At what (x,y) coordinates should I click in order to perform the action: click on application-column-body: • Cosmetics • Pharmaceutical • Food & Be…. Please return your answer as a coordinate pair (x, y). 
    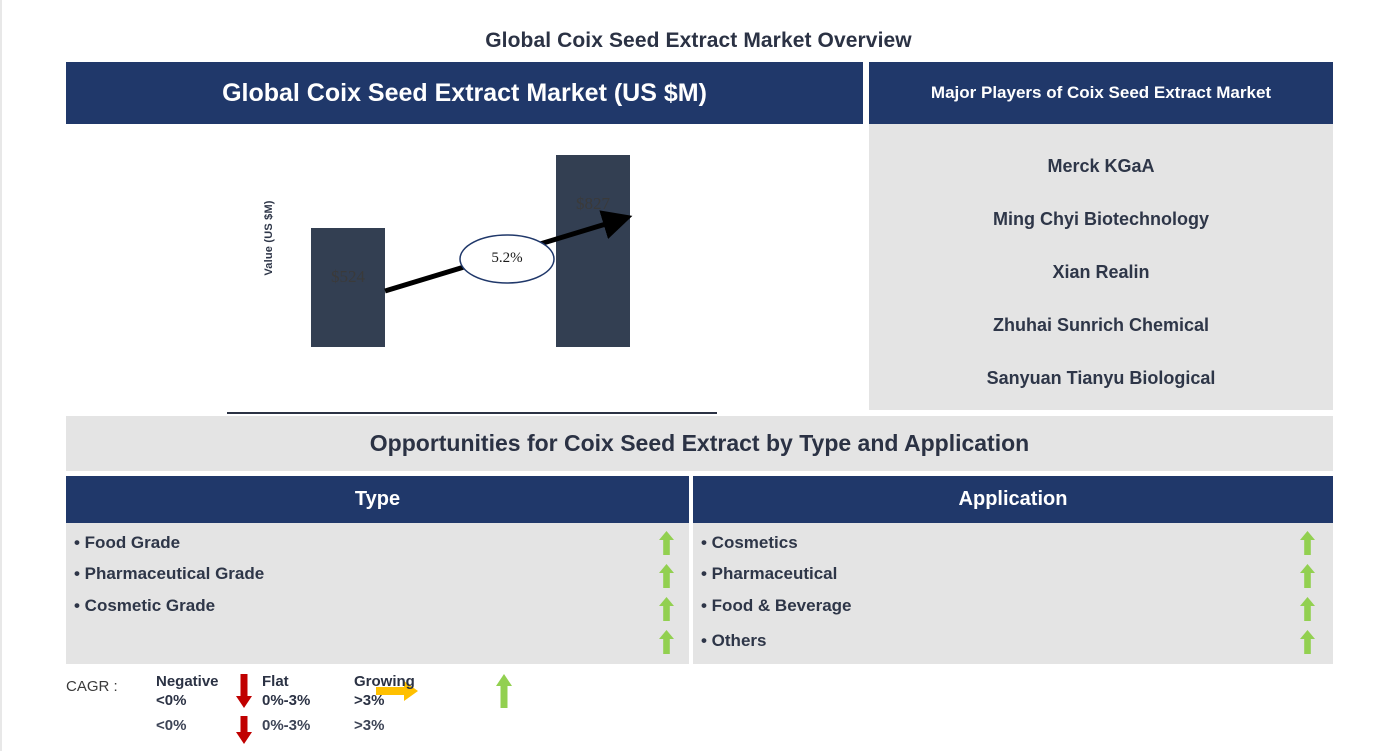
    Looking at the image, I should click on (1013, 593).